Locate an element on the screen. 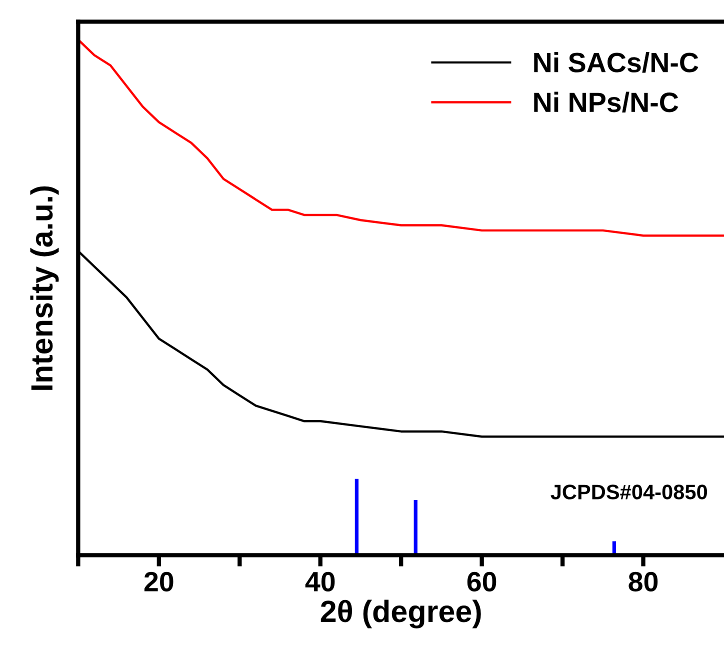  annotation: JCPDS#04-0850 is located at coordinates (629, 492).